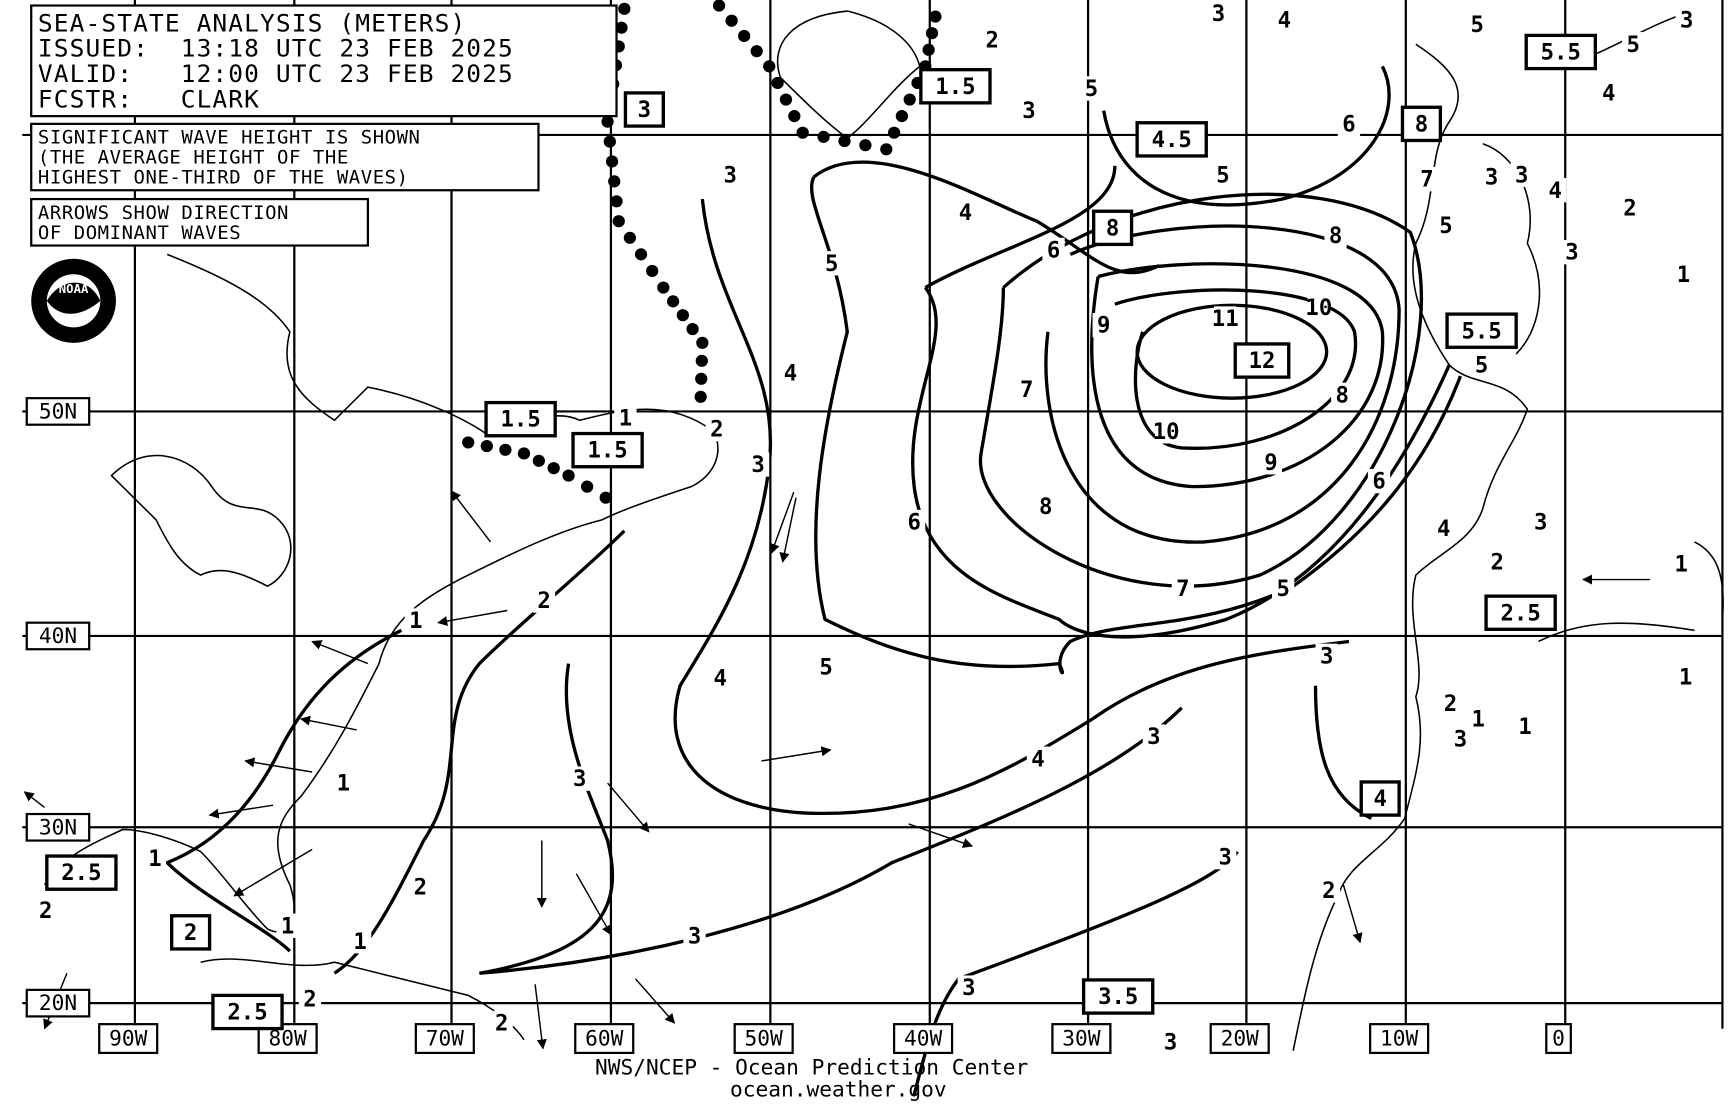  Describe the element at coordinates (252, 22) in the screenshot. I see `header-line: SEA-STATE ANALYSIS (METERS)` at that location.